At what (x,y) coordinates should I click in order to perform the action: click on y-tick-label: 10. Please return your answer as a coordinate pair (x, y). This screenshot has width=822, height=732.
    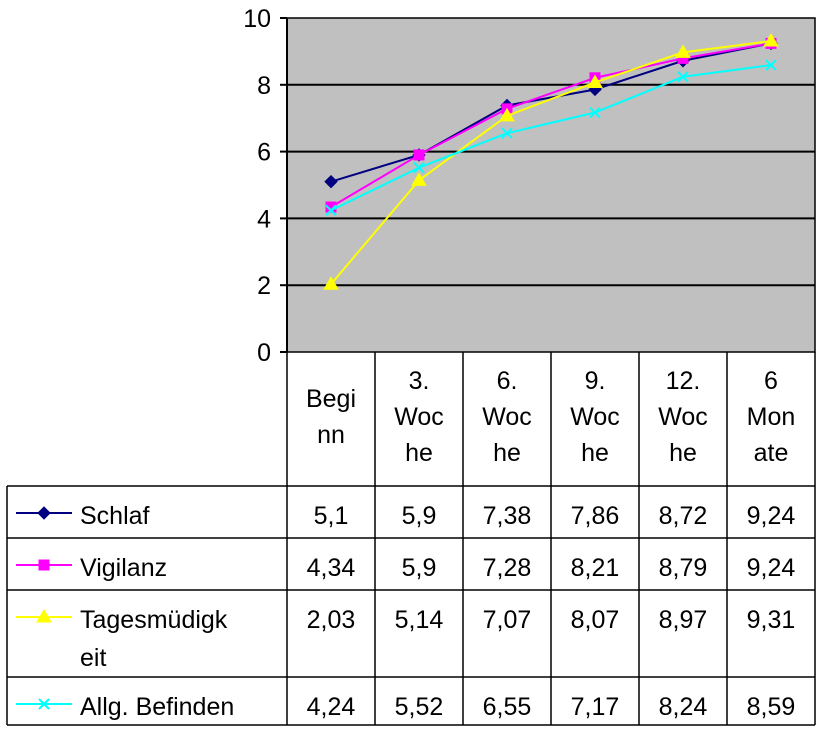
    Looking at the image, I should click on (257, 19).